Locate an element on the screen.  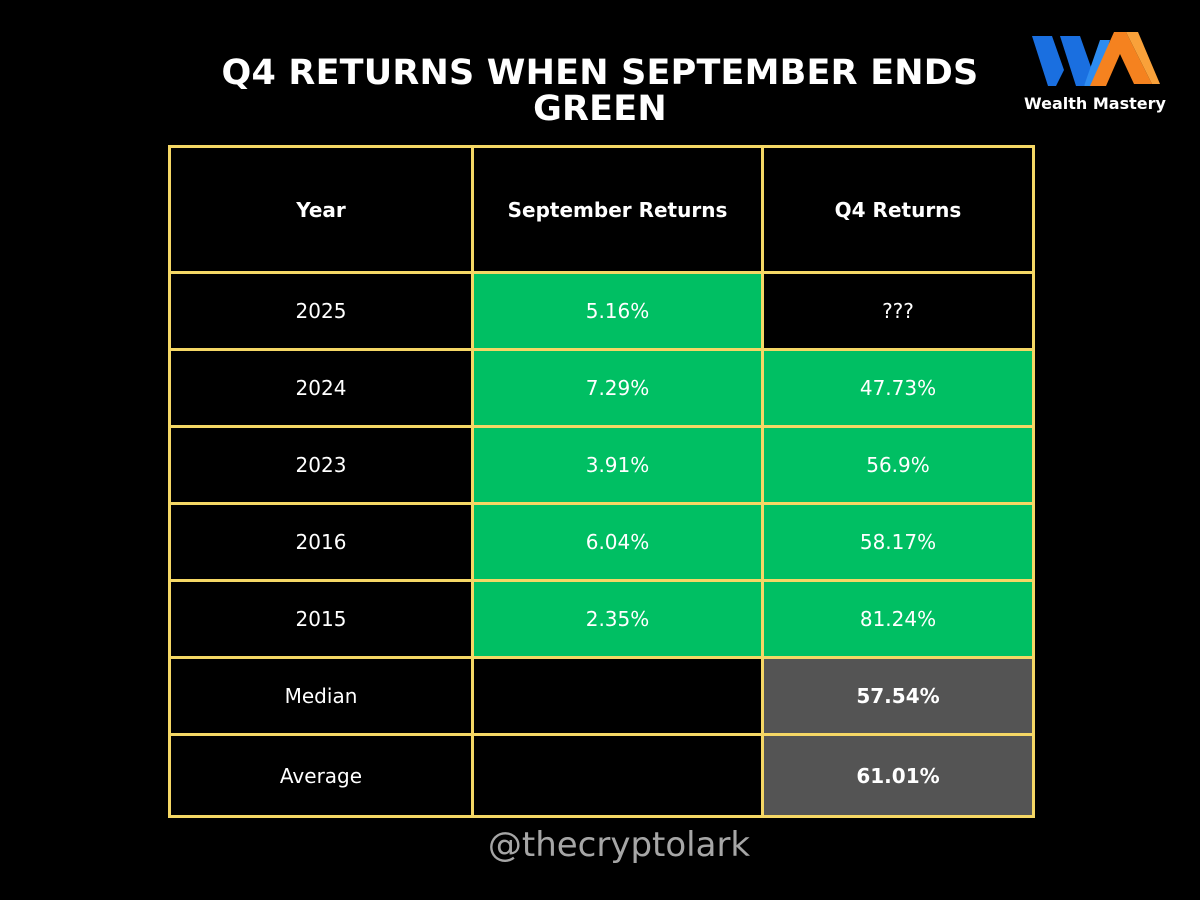
summary-row-average: Average 61.01% is located at coordinates (601, 775).